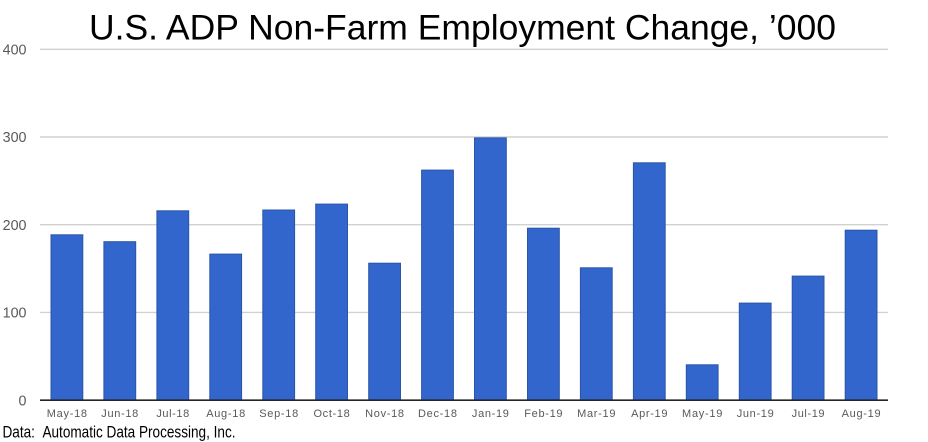 The height and width of the screenshot is (442, 928). I want to click on svg-text: Jan-19, so click(490, 414).